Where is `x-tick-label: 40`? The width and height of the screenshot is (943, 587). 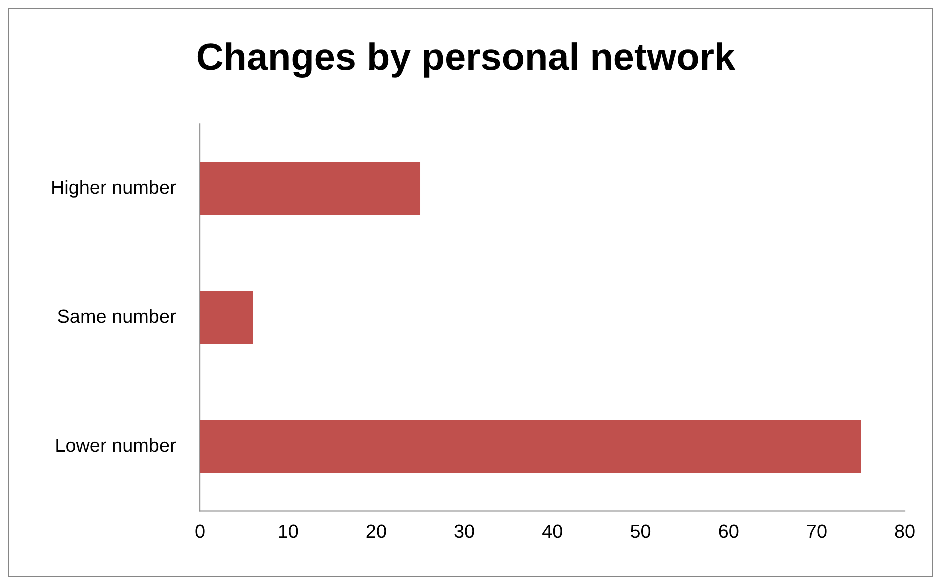
x-tick-label: 40 is located at coordinates (553, 532).